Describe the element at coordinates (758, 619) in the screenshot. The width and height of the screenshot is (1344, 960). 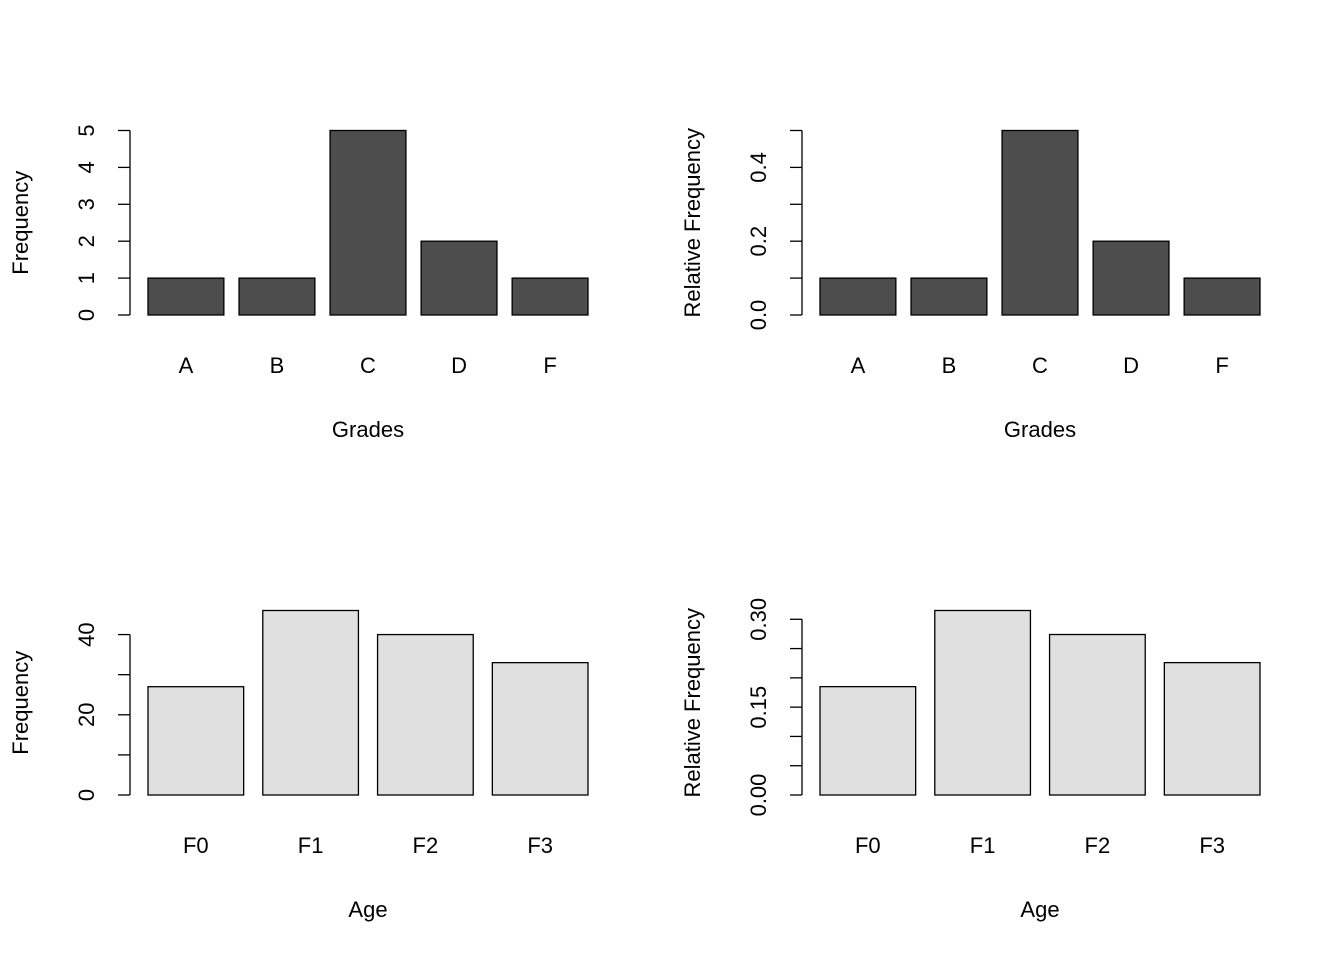
I see `y-tick-label: 0.30` at that location.